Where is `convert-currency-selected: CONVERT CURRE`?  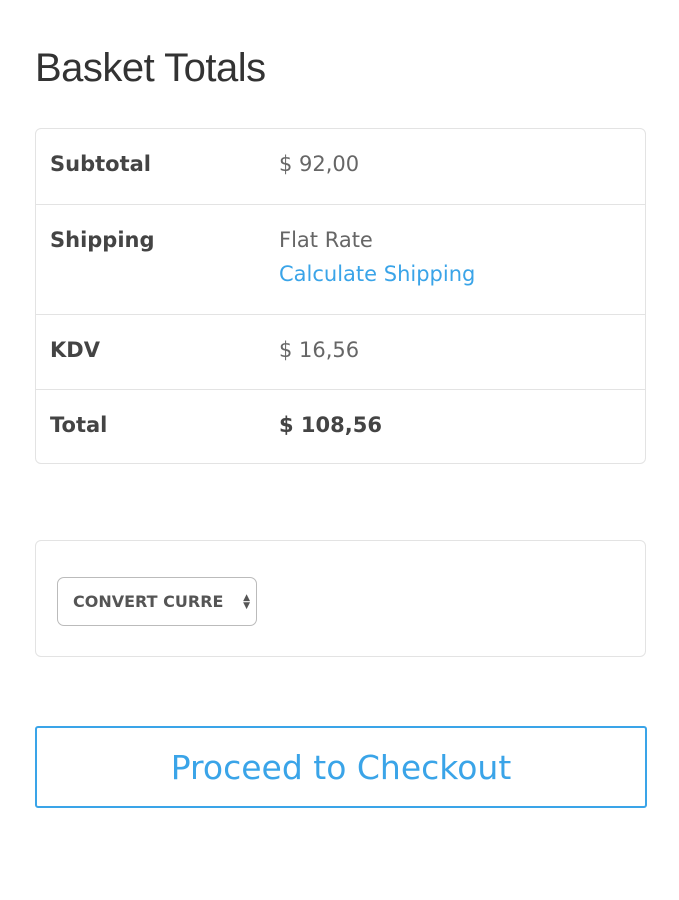
convert-currency-selected: CONVERT CURRE is located at coordinates (148, 601).